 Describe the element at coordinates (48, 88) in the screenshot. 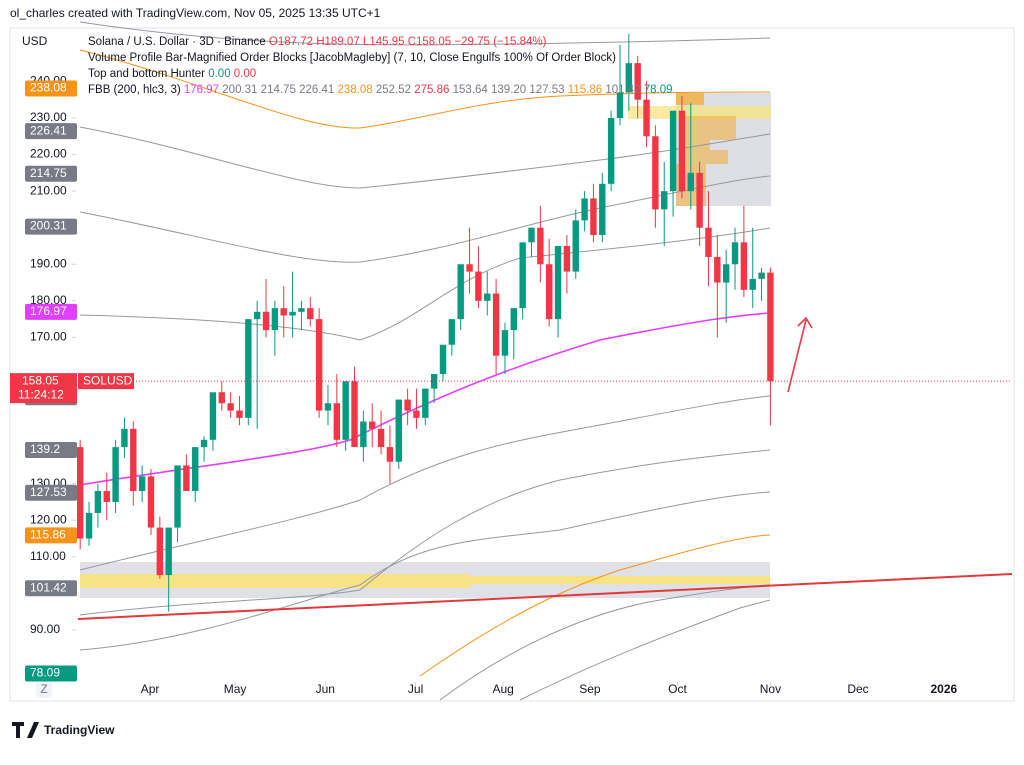

I see `price-tag-label: 238.08` at that location.